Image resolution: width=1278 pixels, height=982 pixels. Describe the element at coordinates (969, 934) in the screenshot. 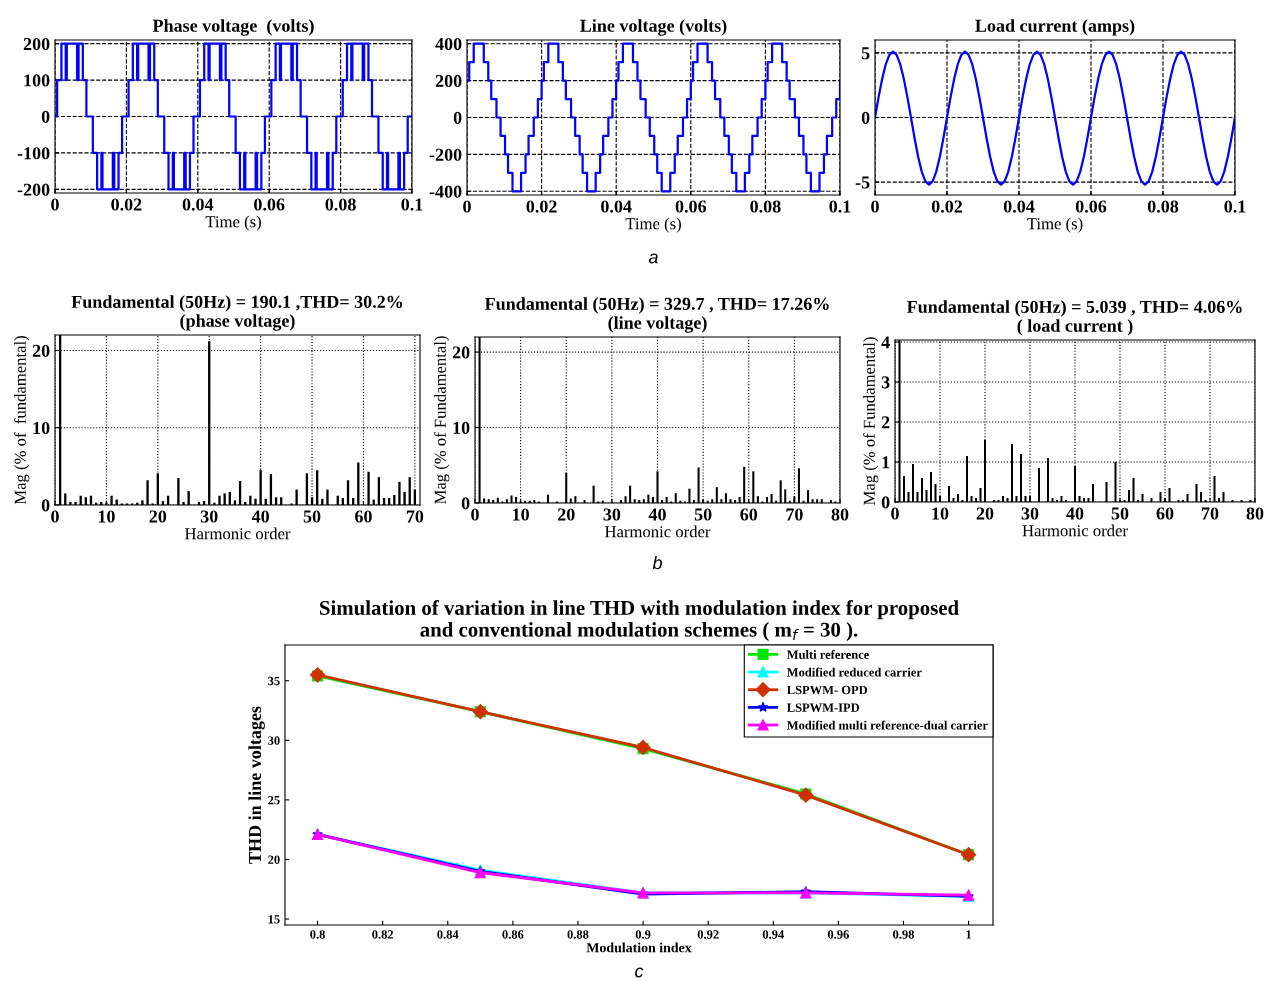

I see `x-tick-label: 1` at that location.